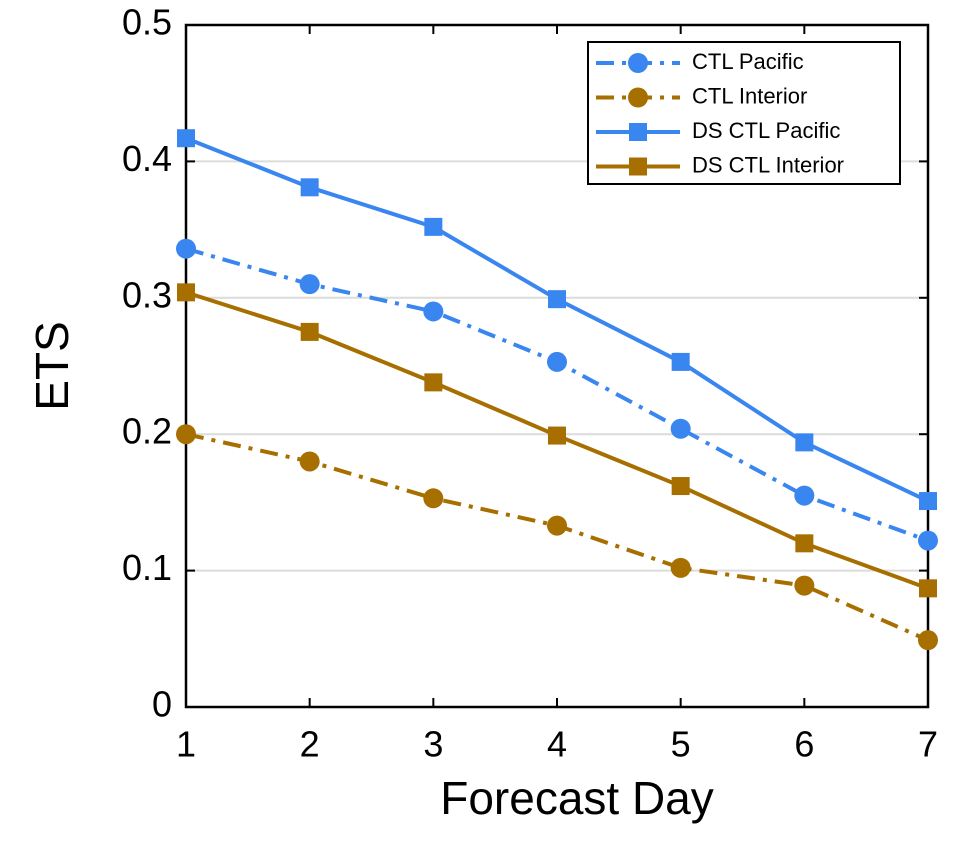 Image resolution: width=973 pixels, height=868 pixels. I want to click on legend-text: DS CTL Interior, so click(768, 164).